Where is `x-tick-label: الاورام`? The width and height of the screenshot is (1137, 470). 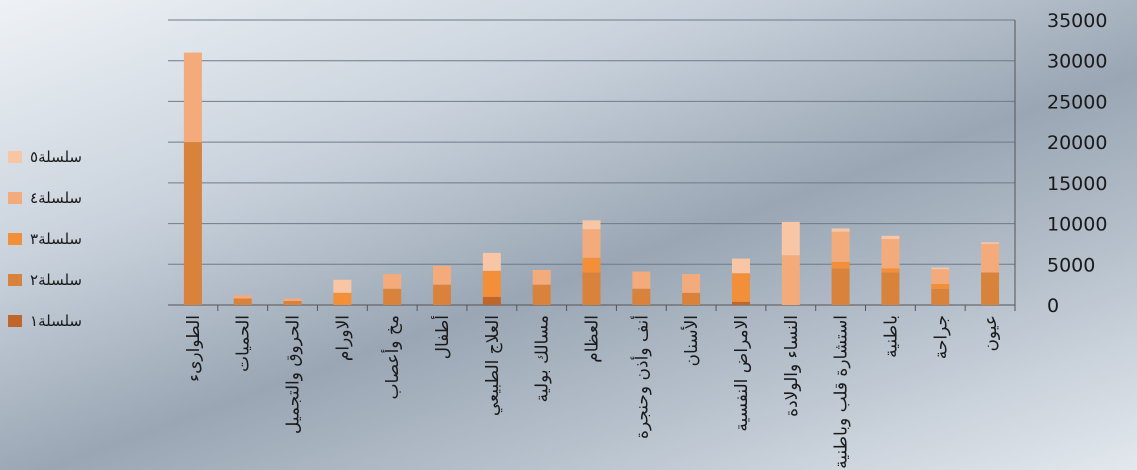 x-tick-label: الاورام is located at coordinates (343, 338).